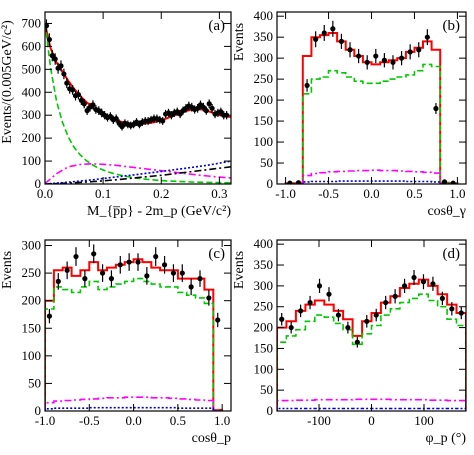  I want to click on panel-label: (d), so click(452, 254).